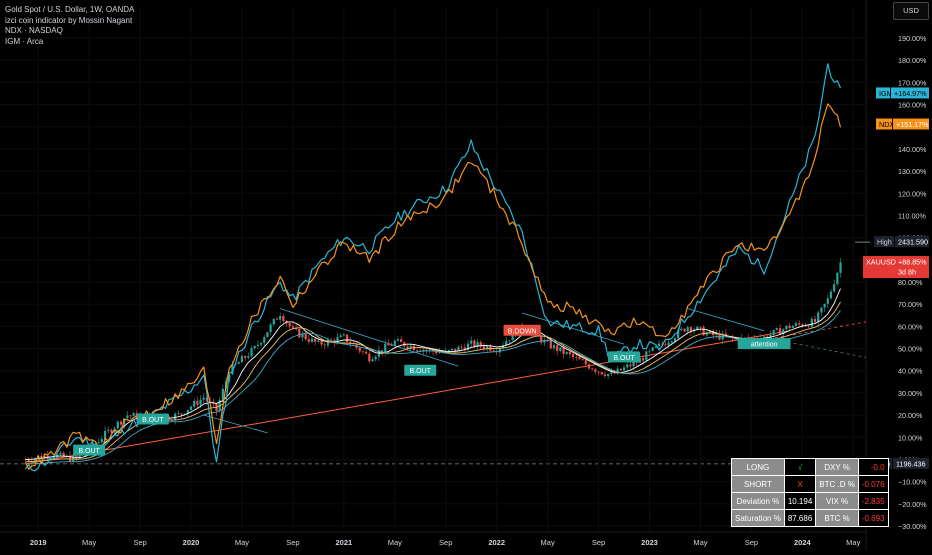 The width and height of the screenshot is (932, 555). What do you see at coordinates (912, 262) in the screenshot?
I see `xauusd-value: +88.85%` at bounding box center [912, 262].